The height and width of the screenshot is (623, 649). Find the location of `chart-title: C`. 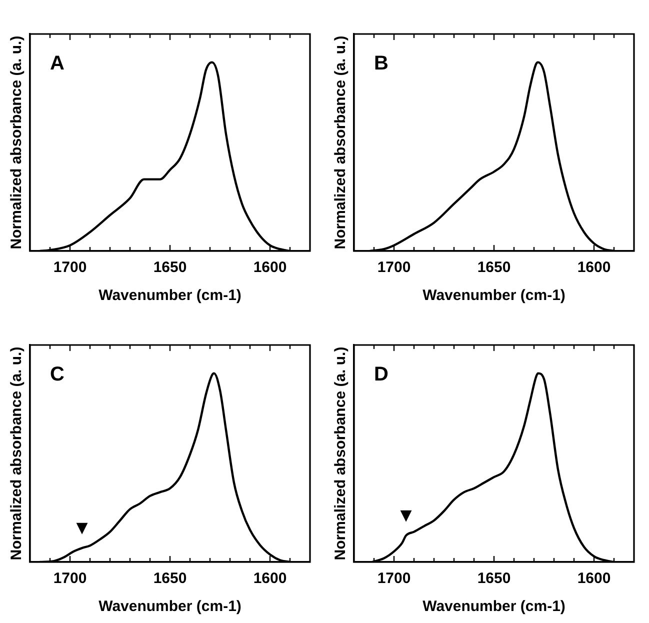

chart-title: C is located at coordinates (57, 375).